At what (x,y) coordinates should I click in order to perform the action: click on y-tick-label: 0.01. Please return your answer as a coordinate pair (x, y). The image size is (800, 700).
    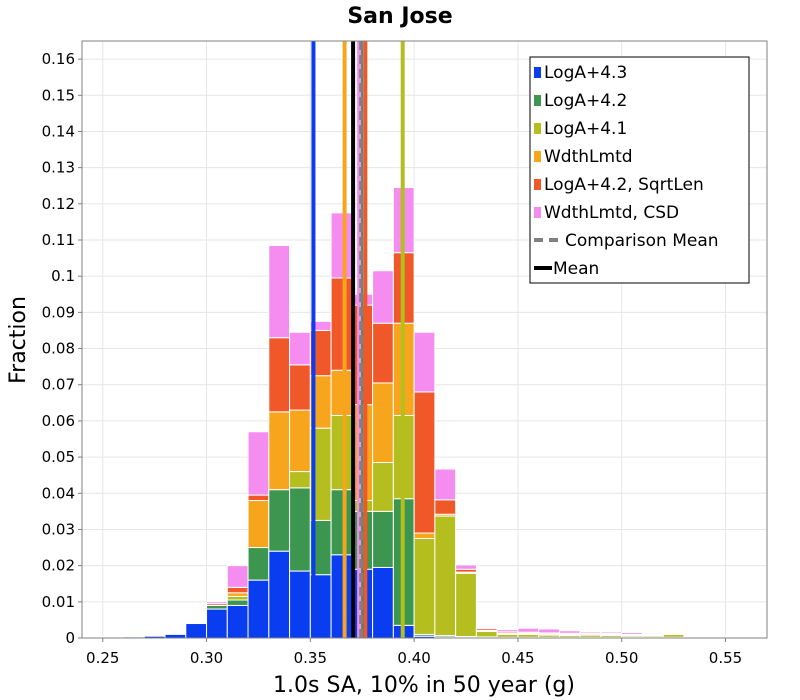
    Looking at the image, I should click on (58, 602).